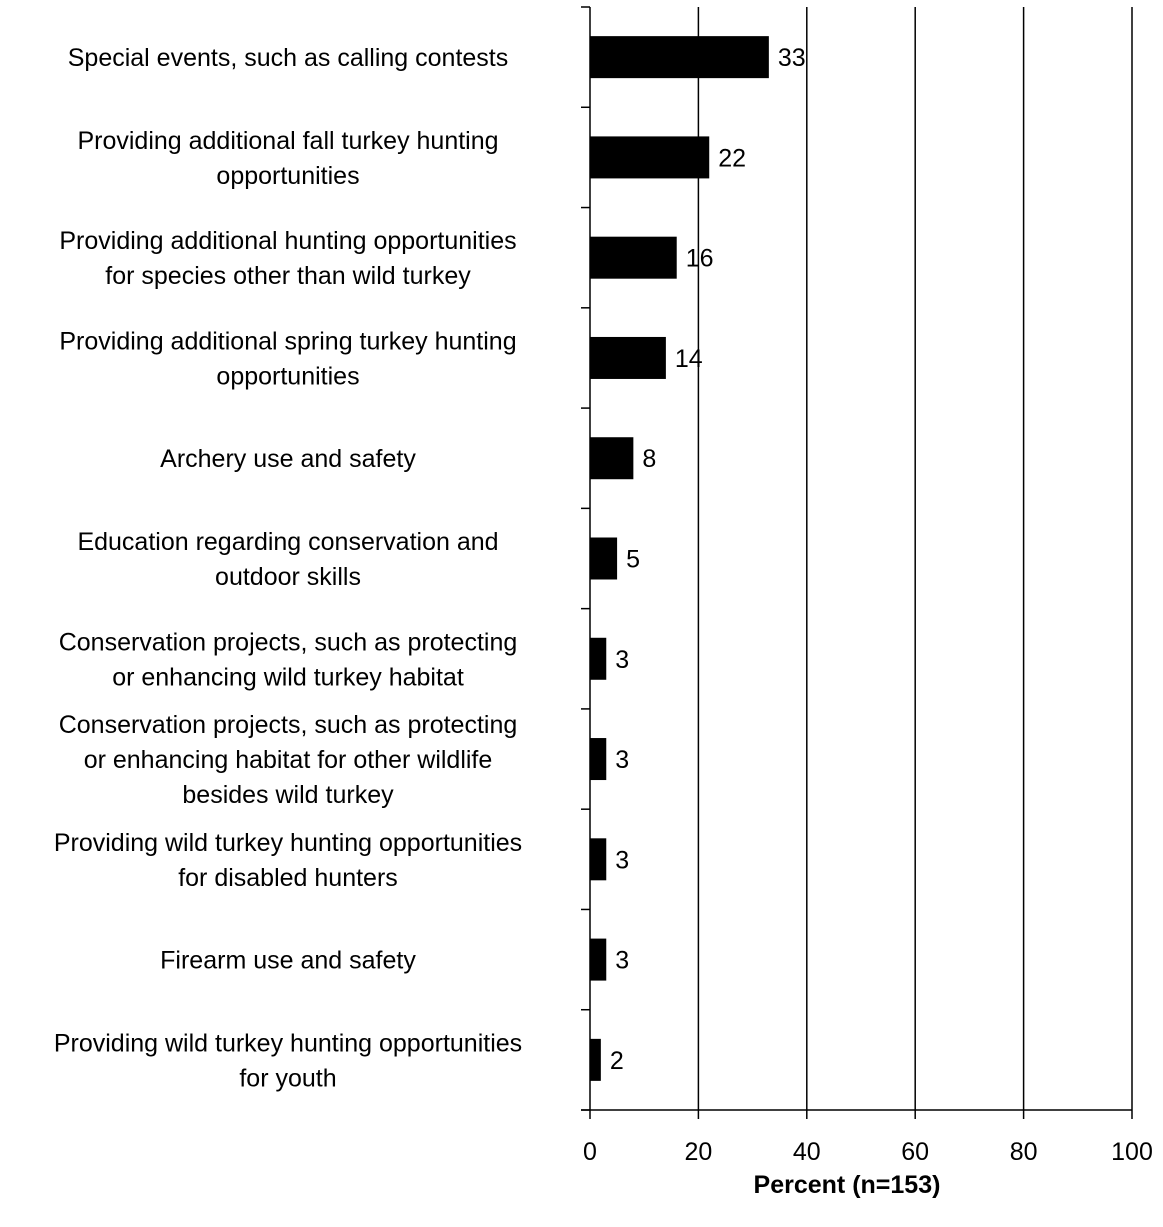  I want to click on category-label-line: or enhancing habitat for other wildlife, so click(288, 760).